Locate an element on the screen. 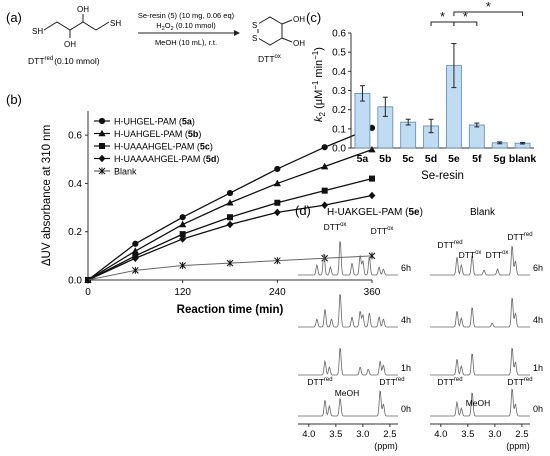 This screenshot has height=456, width=550. dtt-ox-s2-bg is located at coordinates (255, 37).